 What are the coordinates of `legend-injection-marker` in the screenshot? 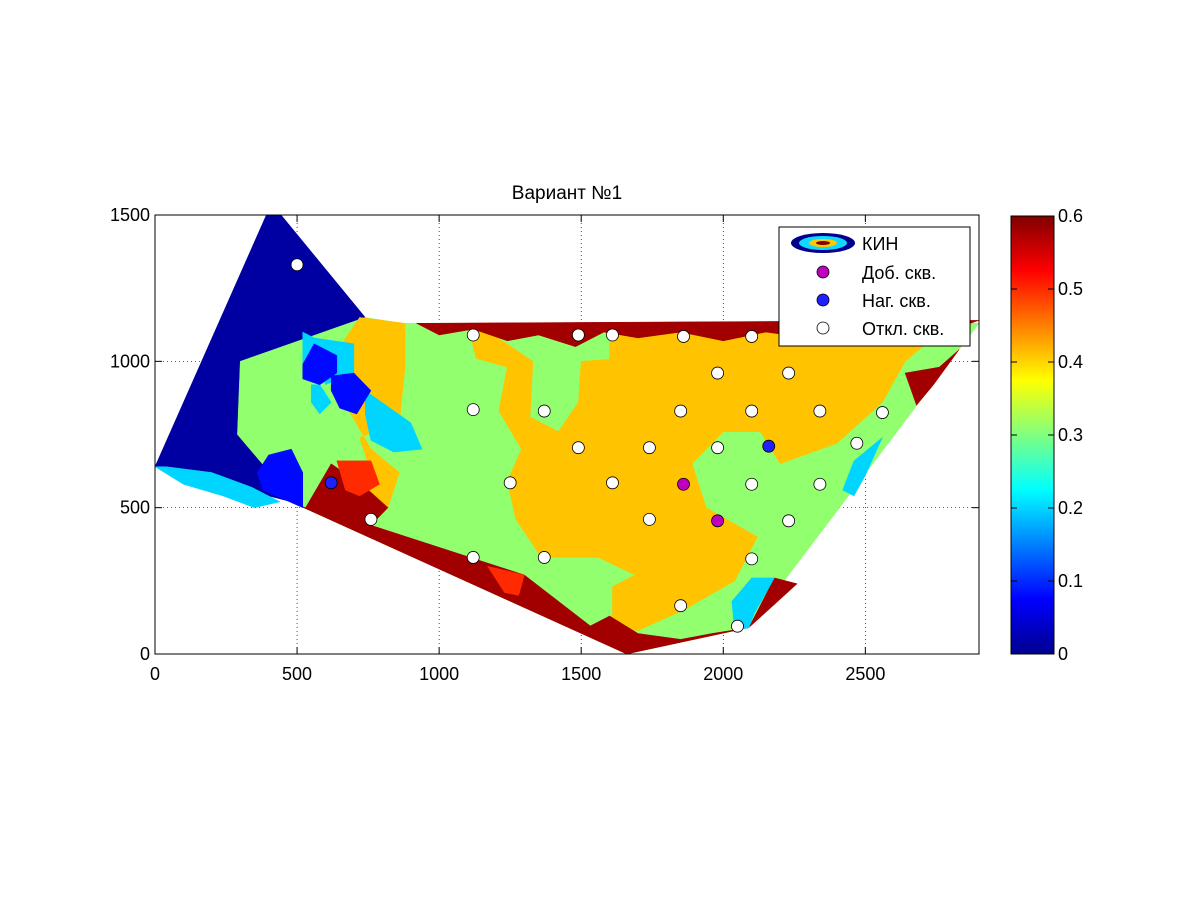 It's located at (823, 300).